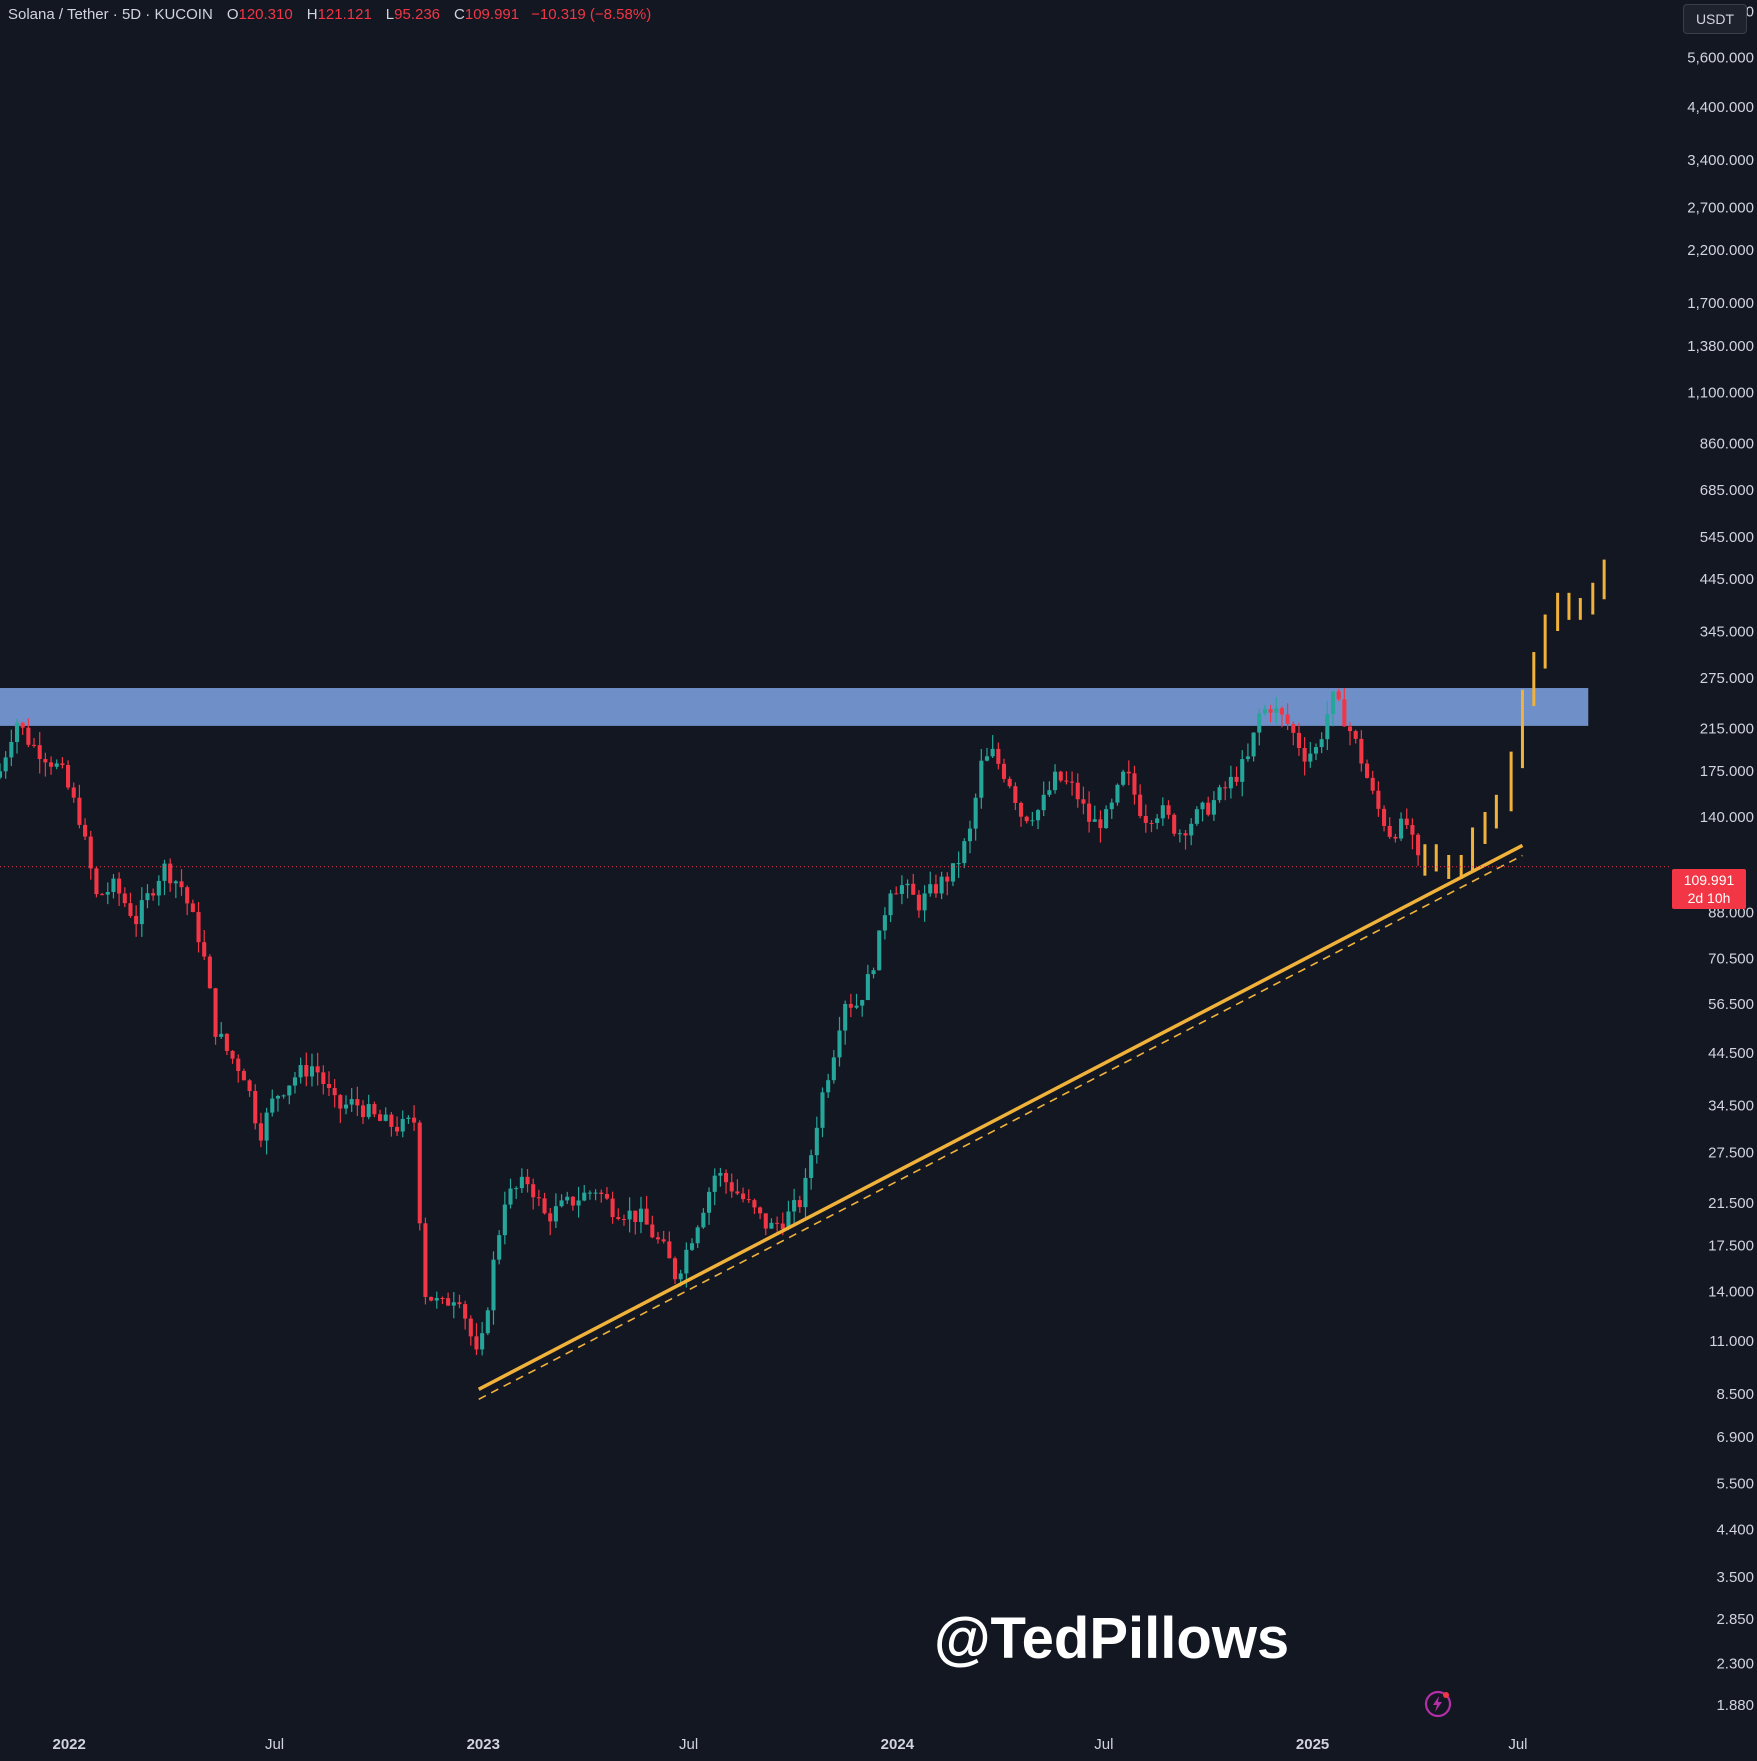 The image size is (1757, 1761). Describe the element at coordinates (1709, 880) in the screenshot. I see `last-price-value: 109.991` at that location.